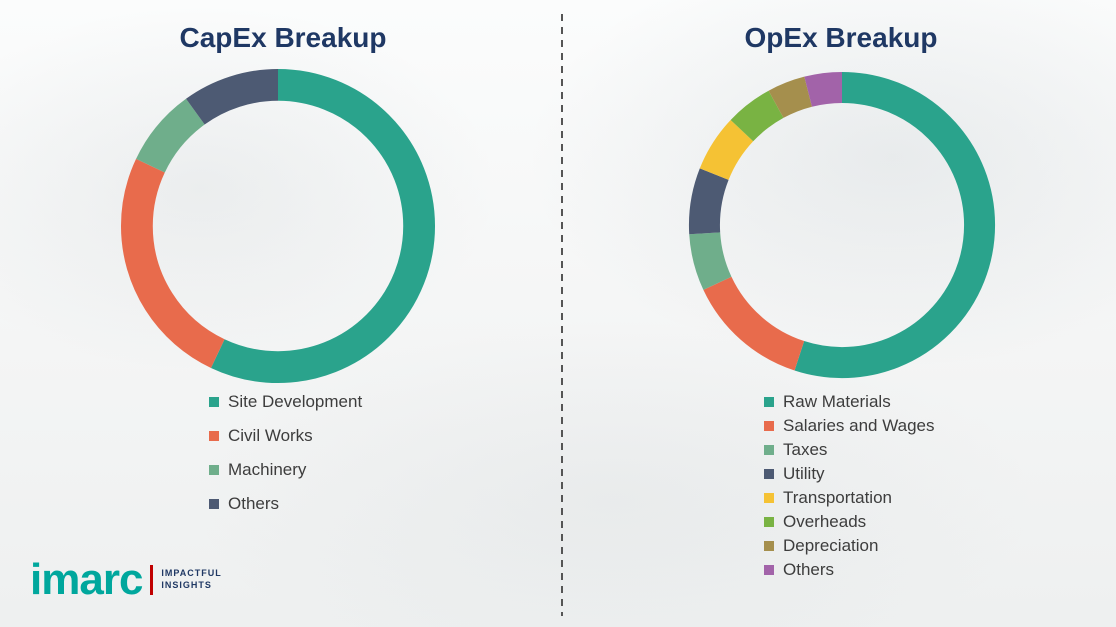 This screenshot has height=627, width=1116. Describe the element at coordinates (804, 473) in the screenshot. I see `legend-label: Utility` at that location.